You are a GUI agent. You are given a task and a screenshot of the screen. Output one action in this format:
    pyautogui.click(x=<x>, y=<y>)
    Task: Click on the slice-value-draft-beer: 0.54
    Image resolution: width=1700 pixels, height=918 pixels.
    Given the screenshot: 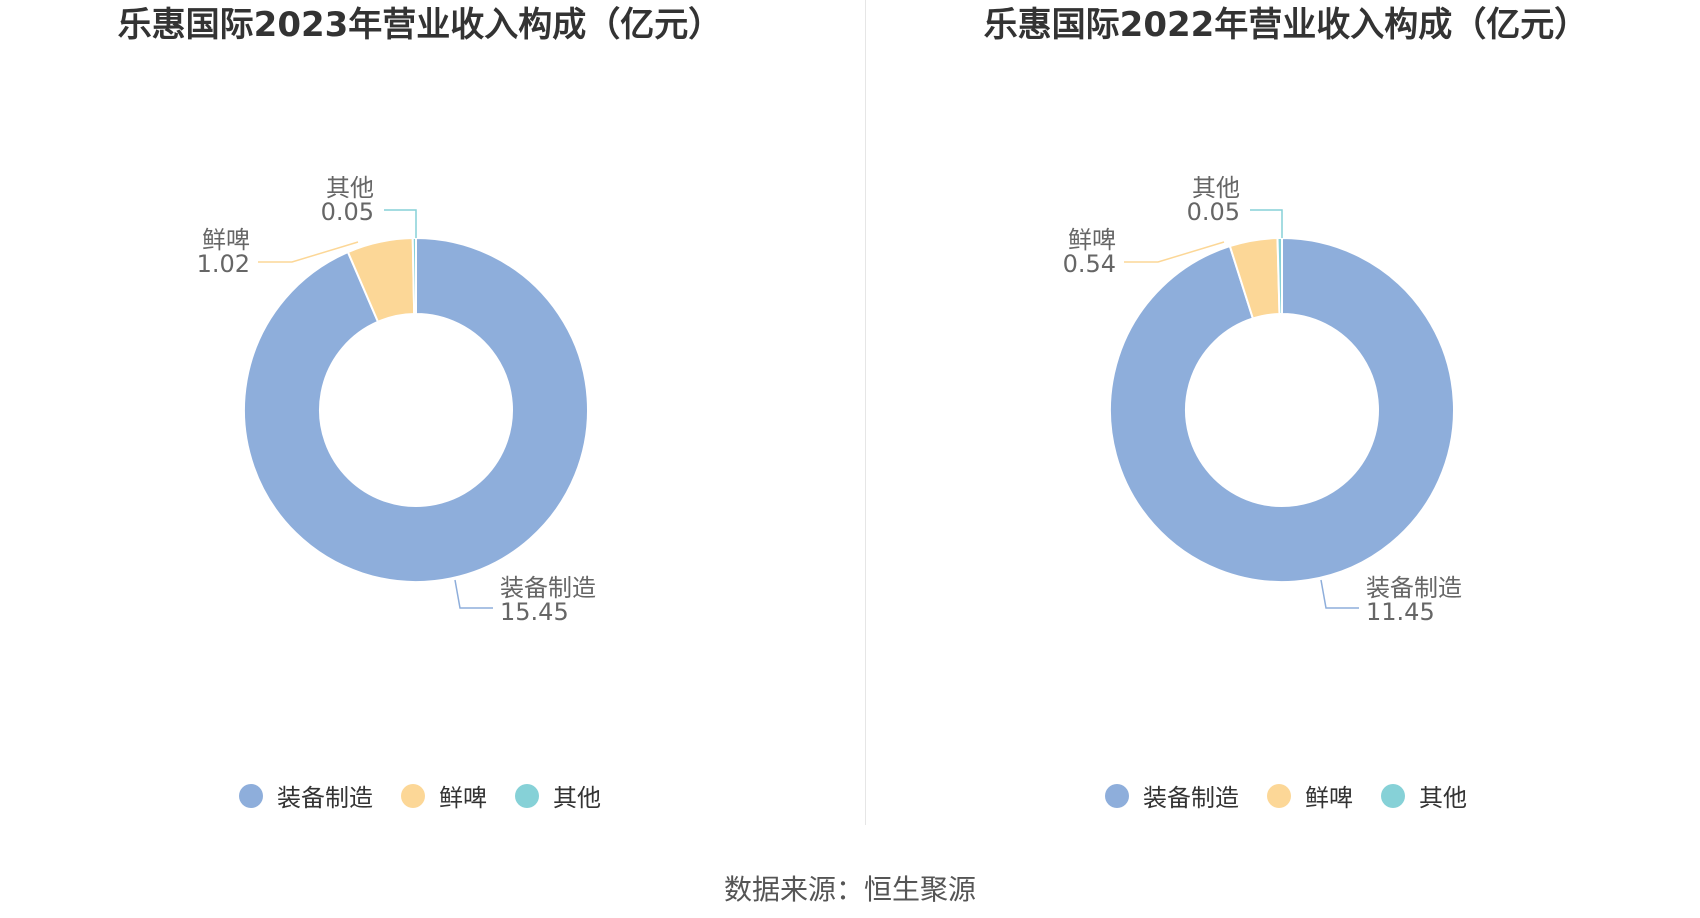 What is the action you would take?
    pyautogui.click(x=1089, y=264)
    